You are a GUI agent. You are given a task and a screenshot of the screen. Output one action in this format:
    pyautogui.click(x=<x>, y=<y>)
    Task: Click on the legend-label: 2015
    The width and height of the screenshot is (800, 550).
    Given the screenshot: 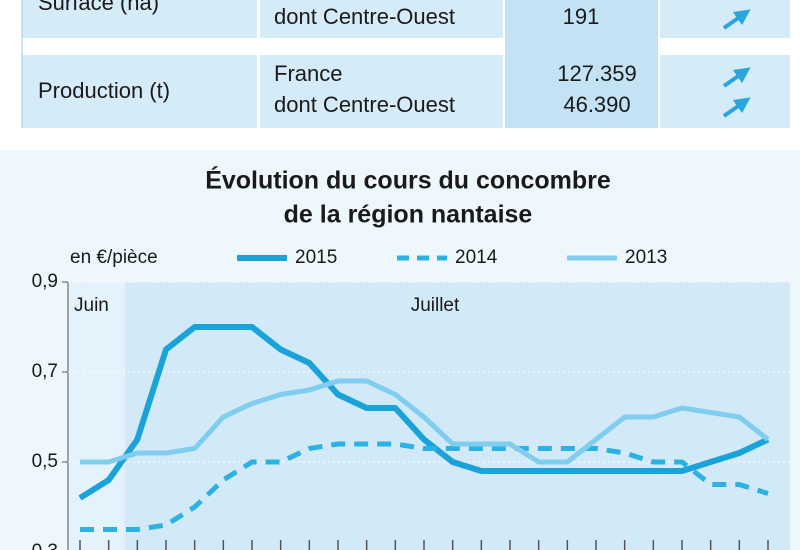 What is the action you would take?
    pyautogui.click(x=316, y=257)
    